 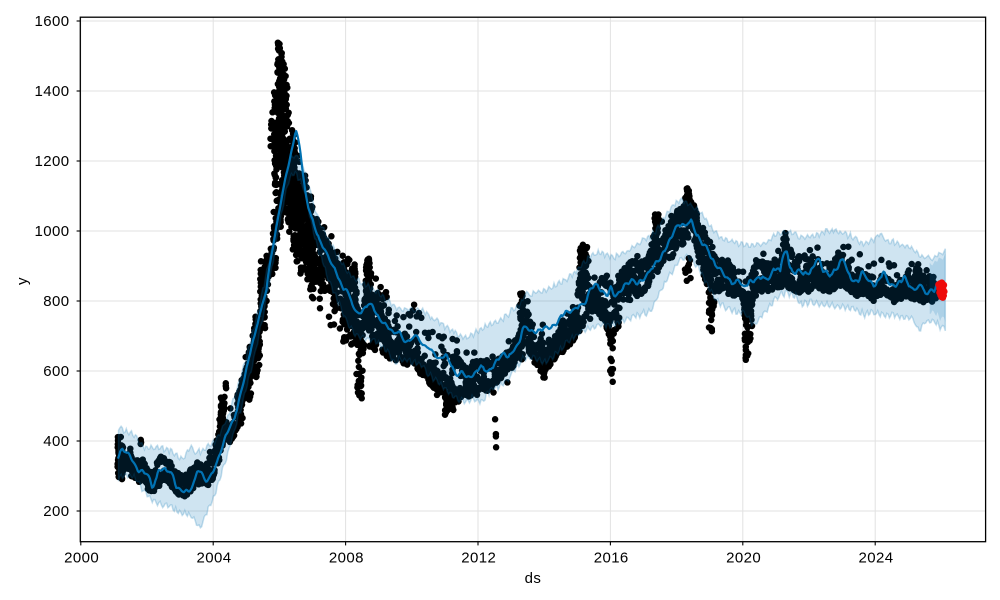 I want to click on svg-text: ds, so click(x=533, y=578).